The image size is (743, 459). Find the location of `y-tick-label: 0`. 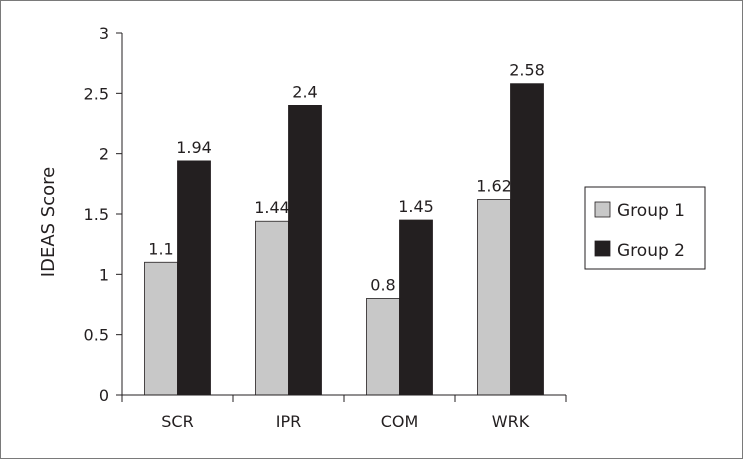

y-tick-label: 0 is located at coordinates (104, 395).